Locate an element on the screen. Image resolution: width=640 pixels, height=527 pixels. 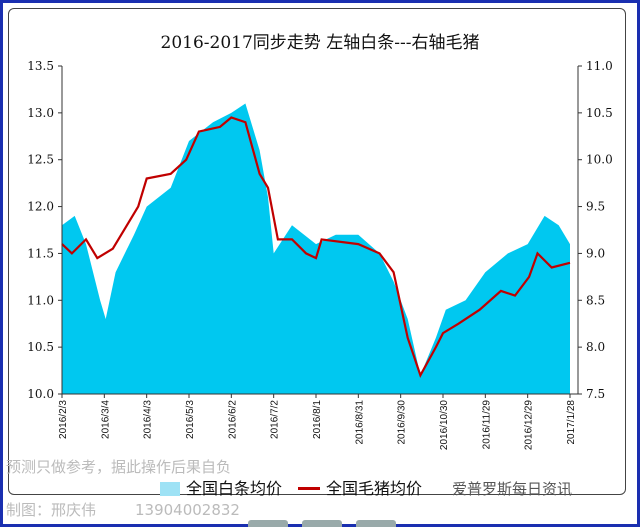
x-tick-label: 2016/6/2 is located at coordinates (232, 419).